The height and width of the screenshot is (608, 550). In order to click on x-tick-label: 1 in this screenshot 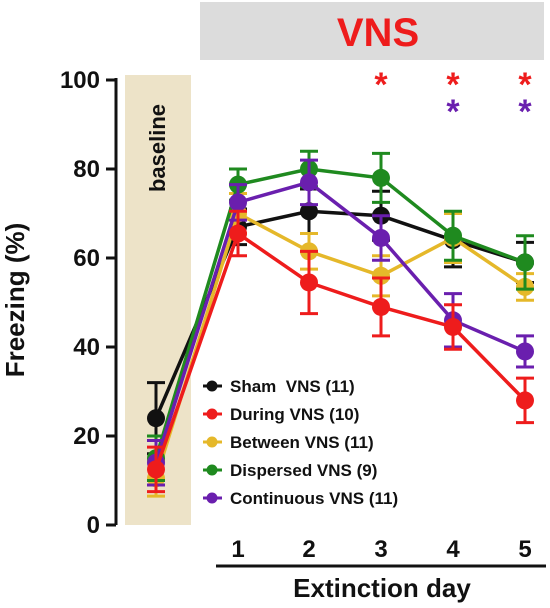, I will do `click(237, 549)`.